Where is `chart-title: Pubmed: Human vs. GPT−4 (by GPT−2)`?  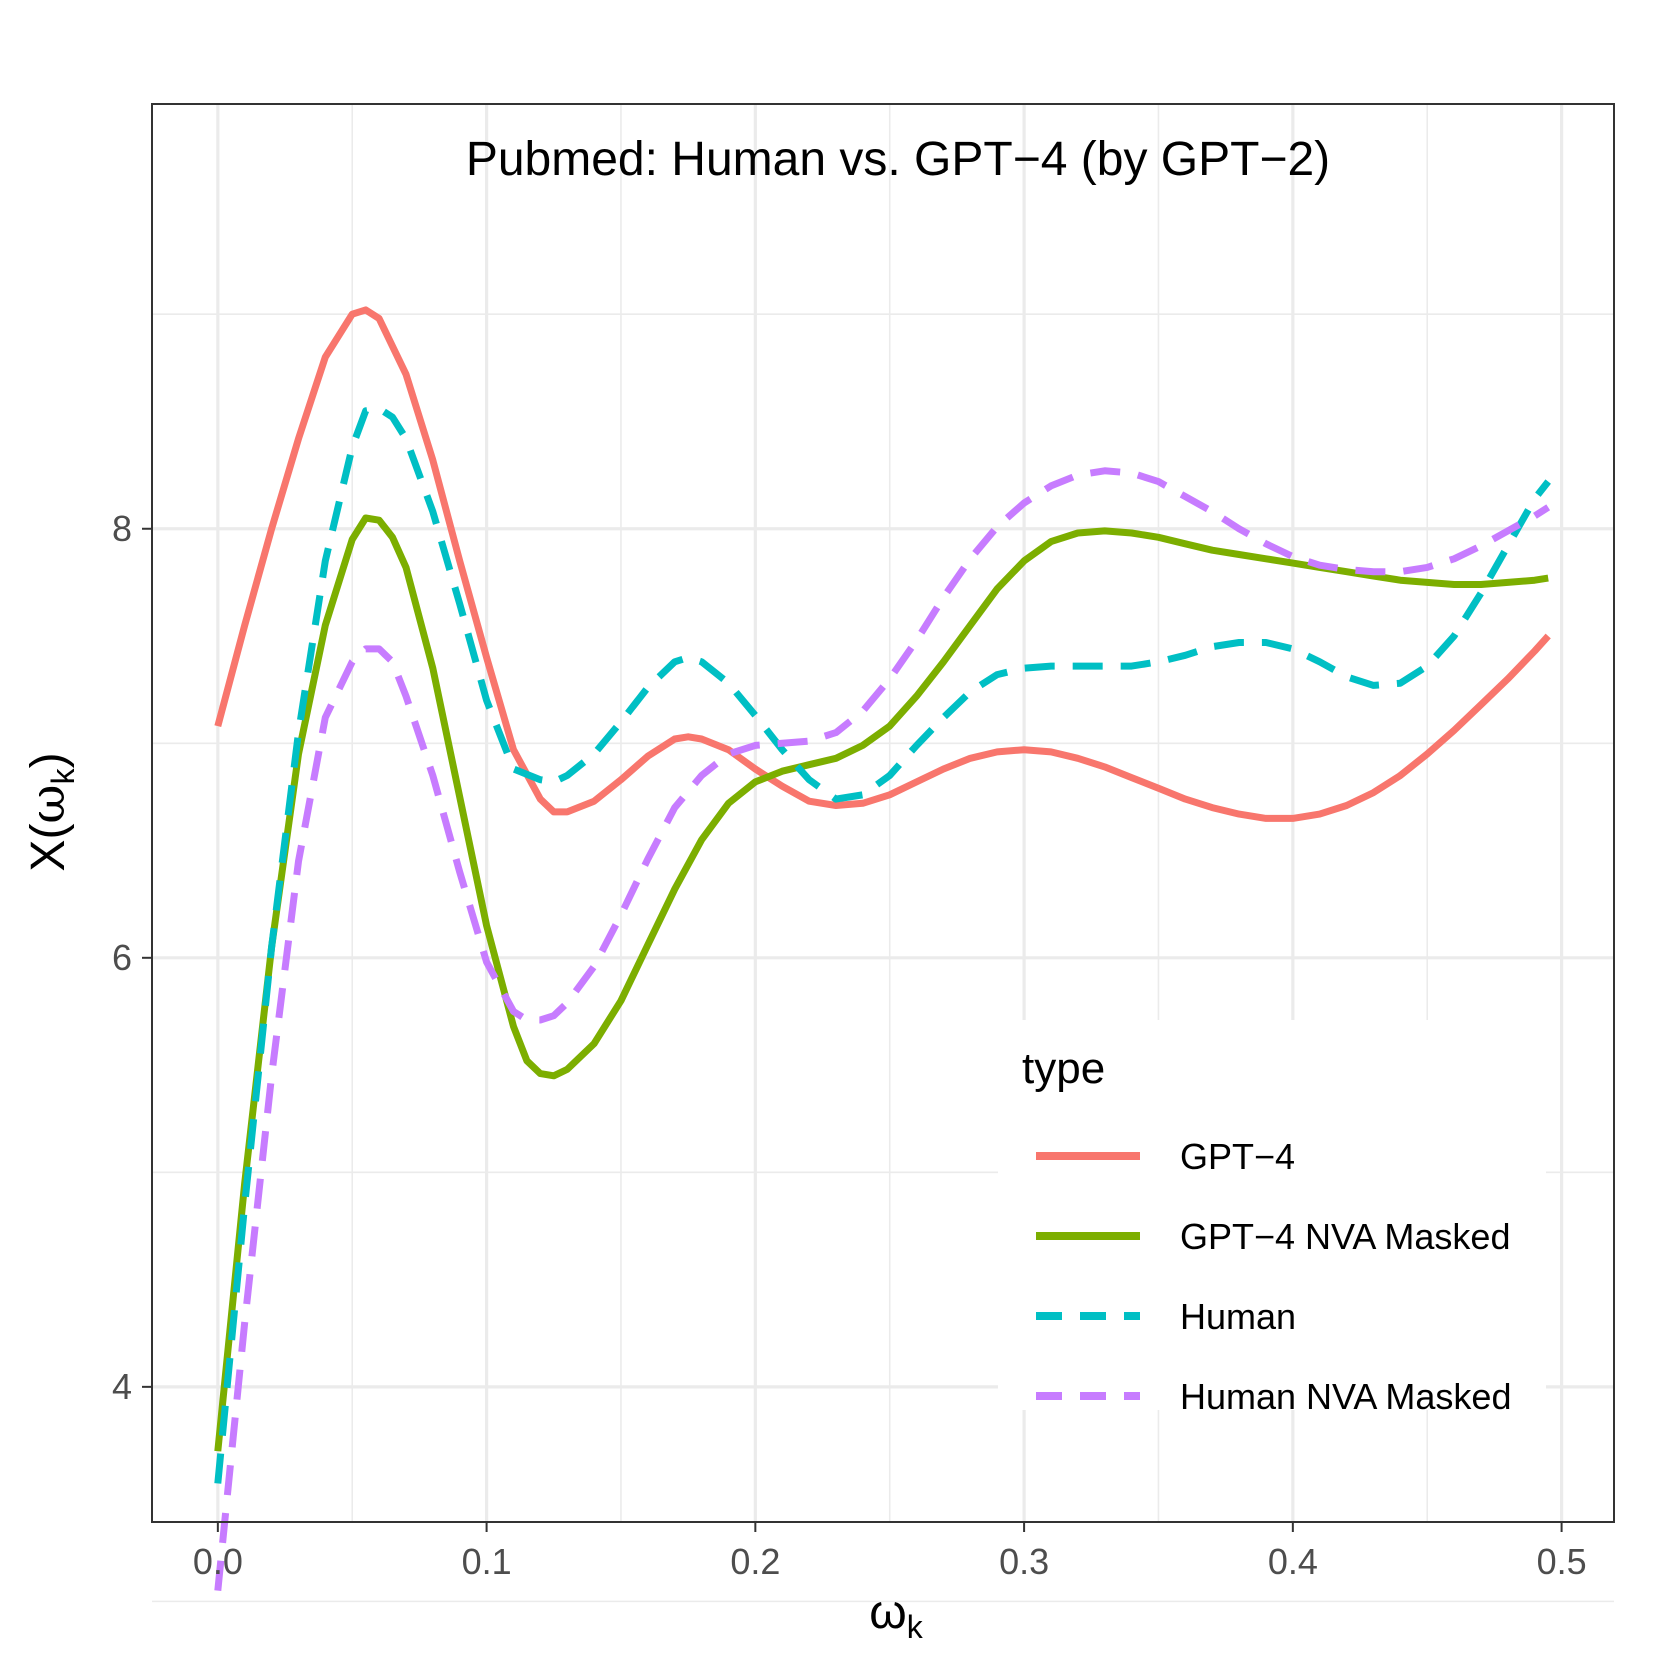
chart-title: Pubmed: Human vs. GPT−4 (by GPT−2) is located at coordinates (898, 159).